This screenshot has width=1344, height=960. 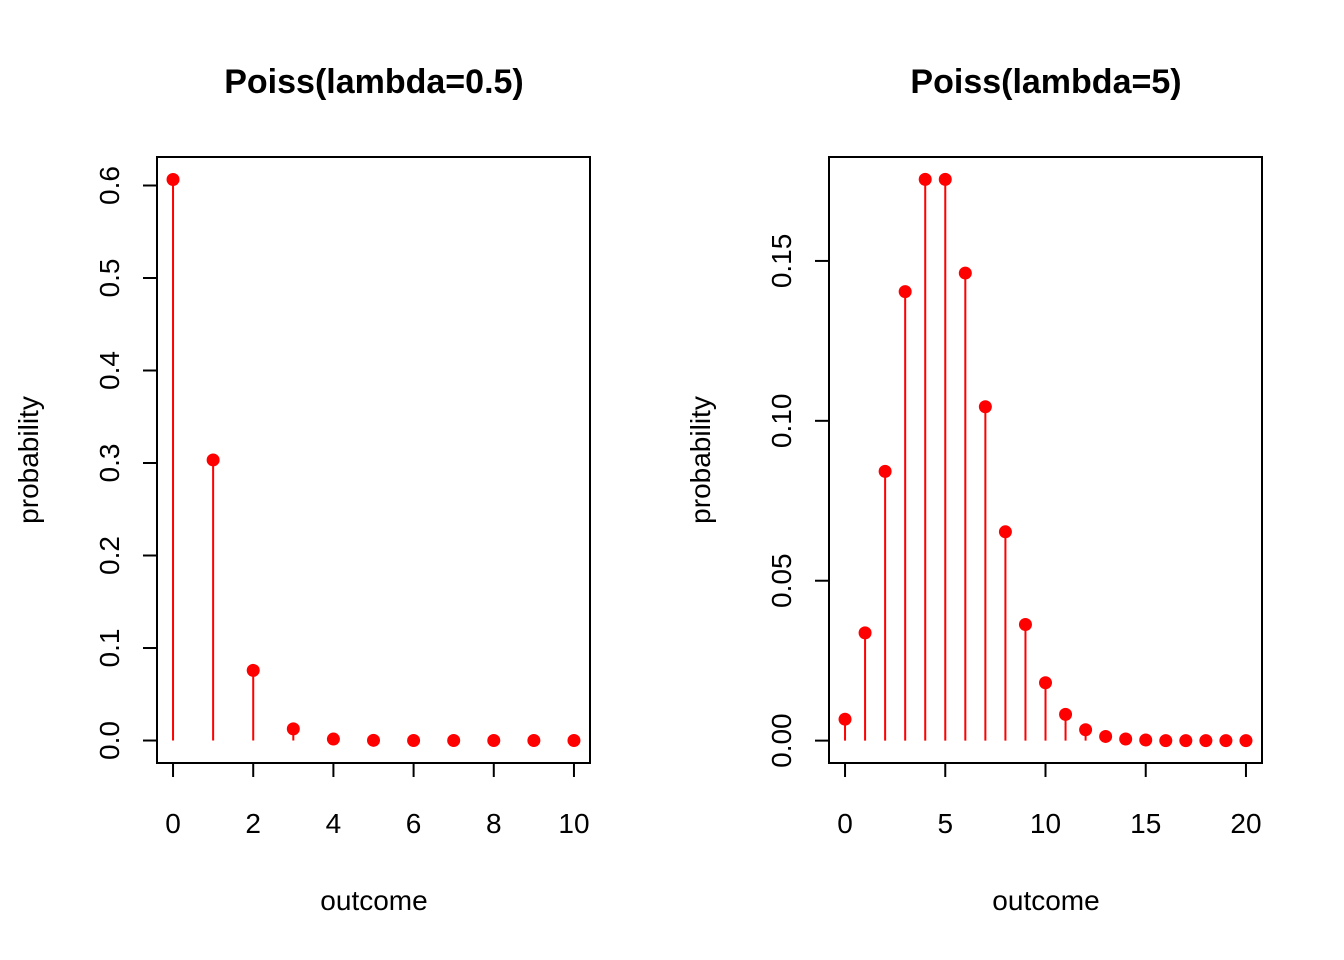 I want to click on x-tick-label: 8, so click(x=494, y=823).